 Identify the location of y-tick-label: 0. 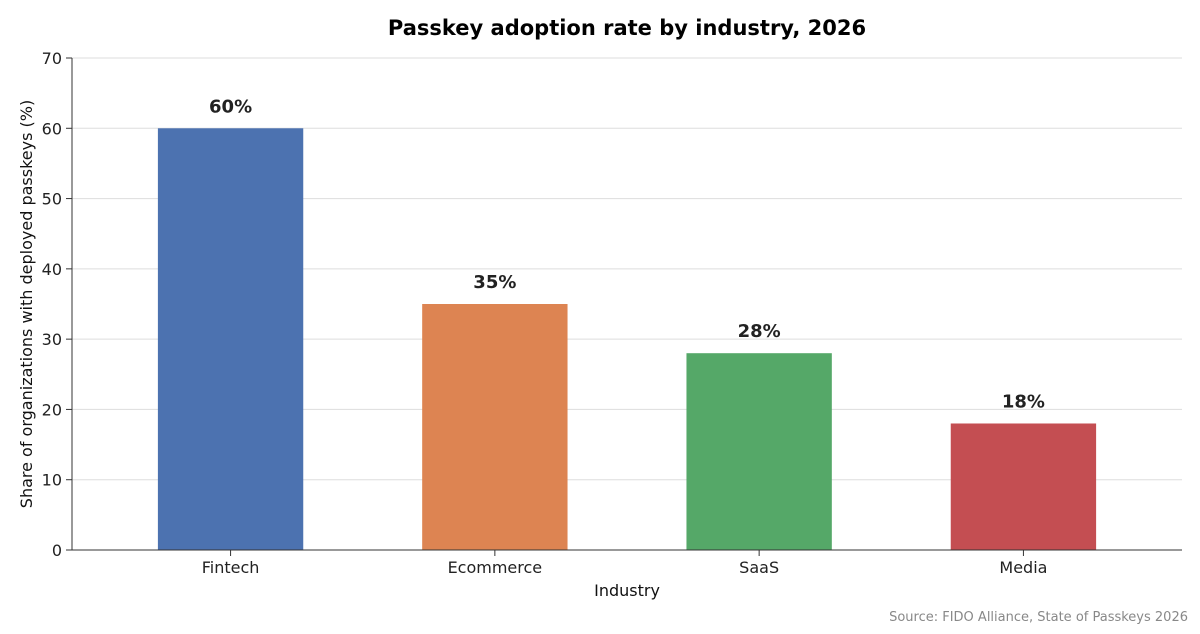
(57, 550).